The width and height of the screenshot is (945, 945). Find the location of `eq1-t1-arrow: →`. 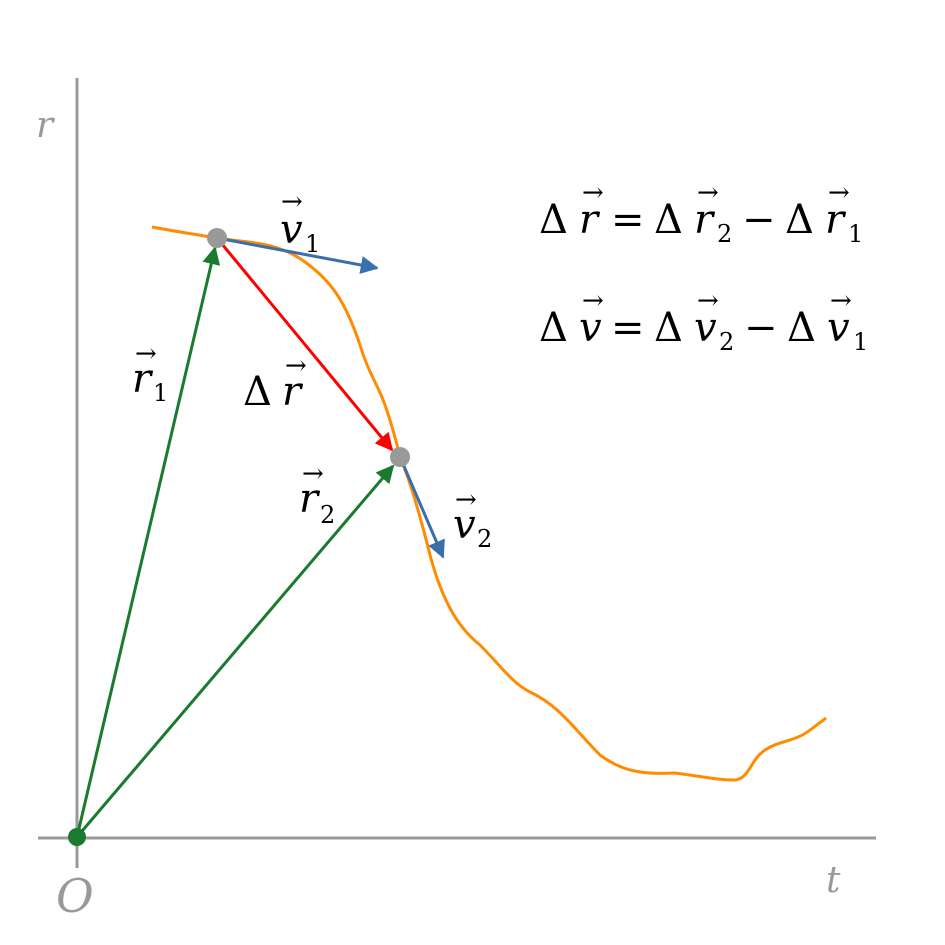

eq1-t1-arrow: → is located at coordinates (708, 193).